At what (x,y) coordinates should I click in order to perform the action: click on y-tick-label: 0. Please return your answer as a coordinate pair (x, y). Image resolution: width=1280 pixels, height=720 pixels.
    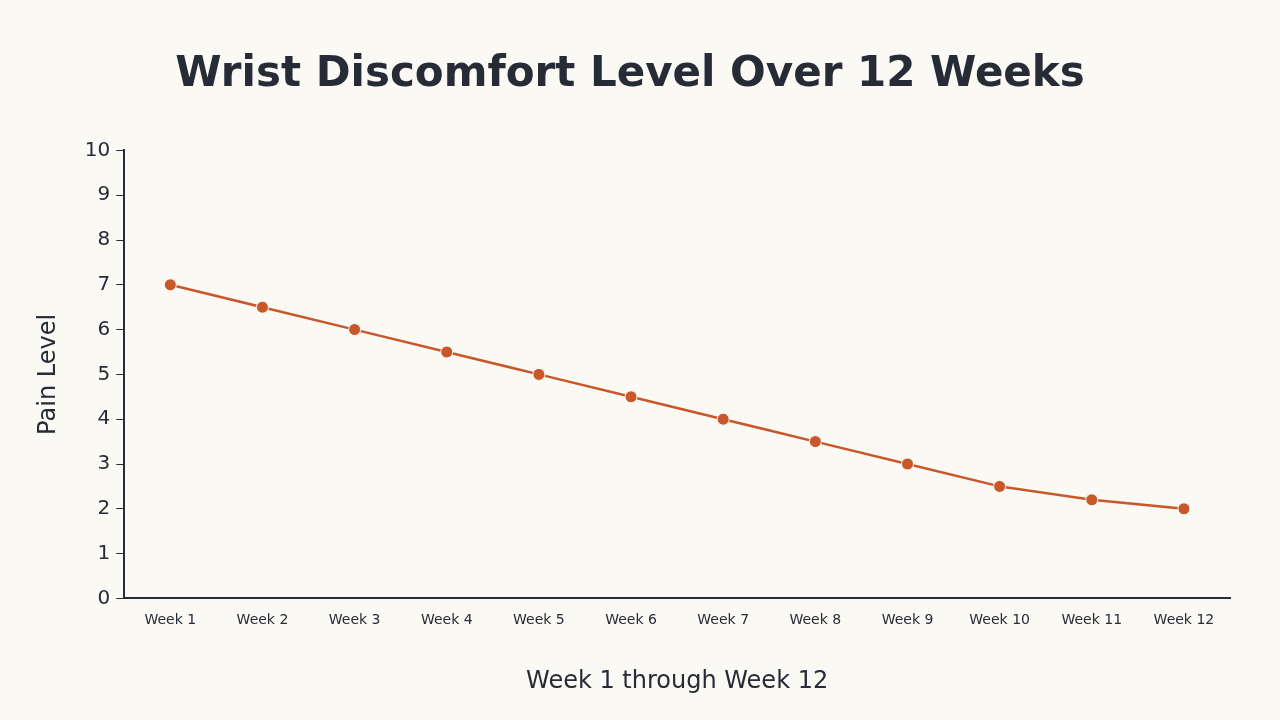
    Looking at the image, I should click on (104, 596).